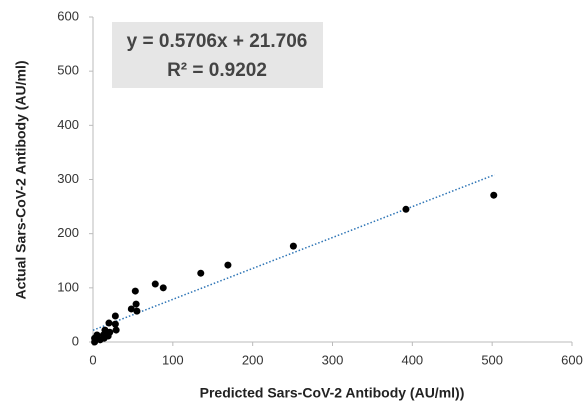  Describe the element at coordinates (92, 359) in the screenshot. I see `x-tick-label: 0` at that location.